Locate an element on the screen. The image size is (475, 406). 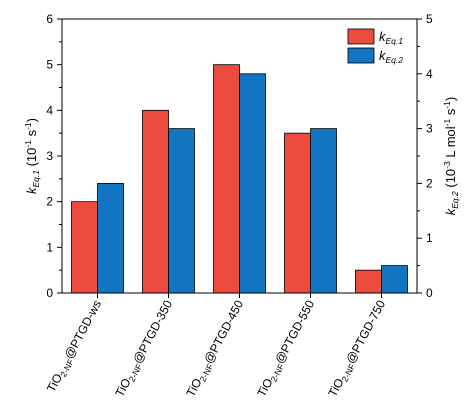
legend-label-eq2: kEq.2 is located at coordinates (391, 56).